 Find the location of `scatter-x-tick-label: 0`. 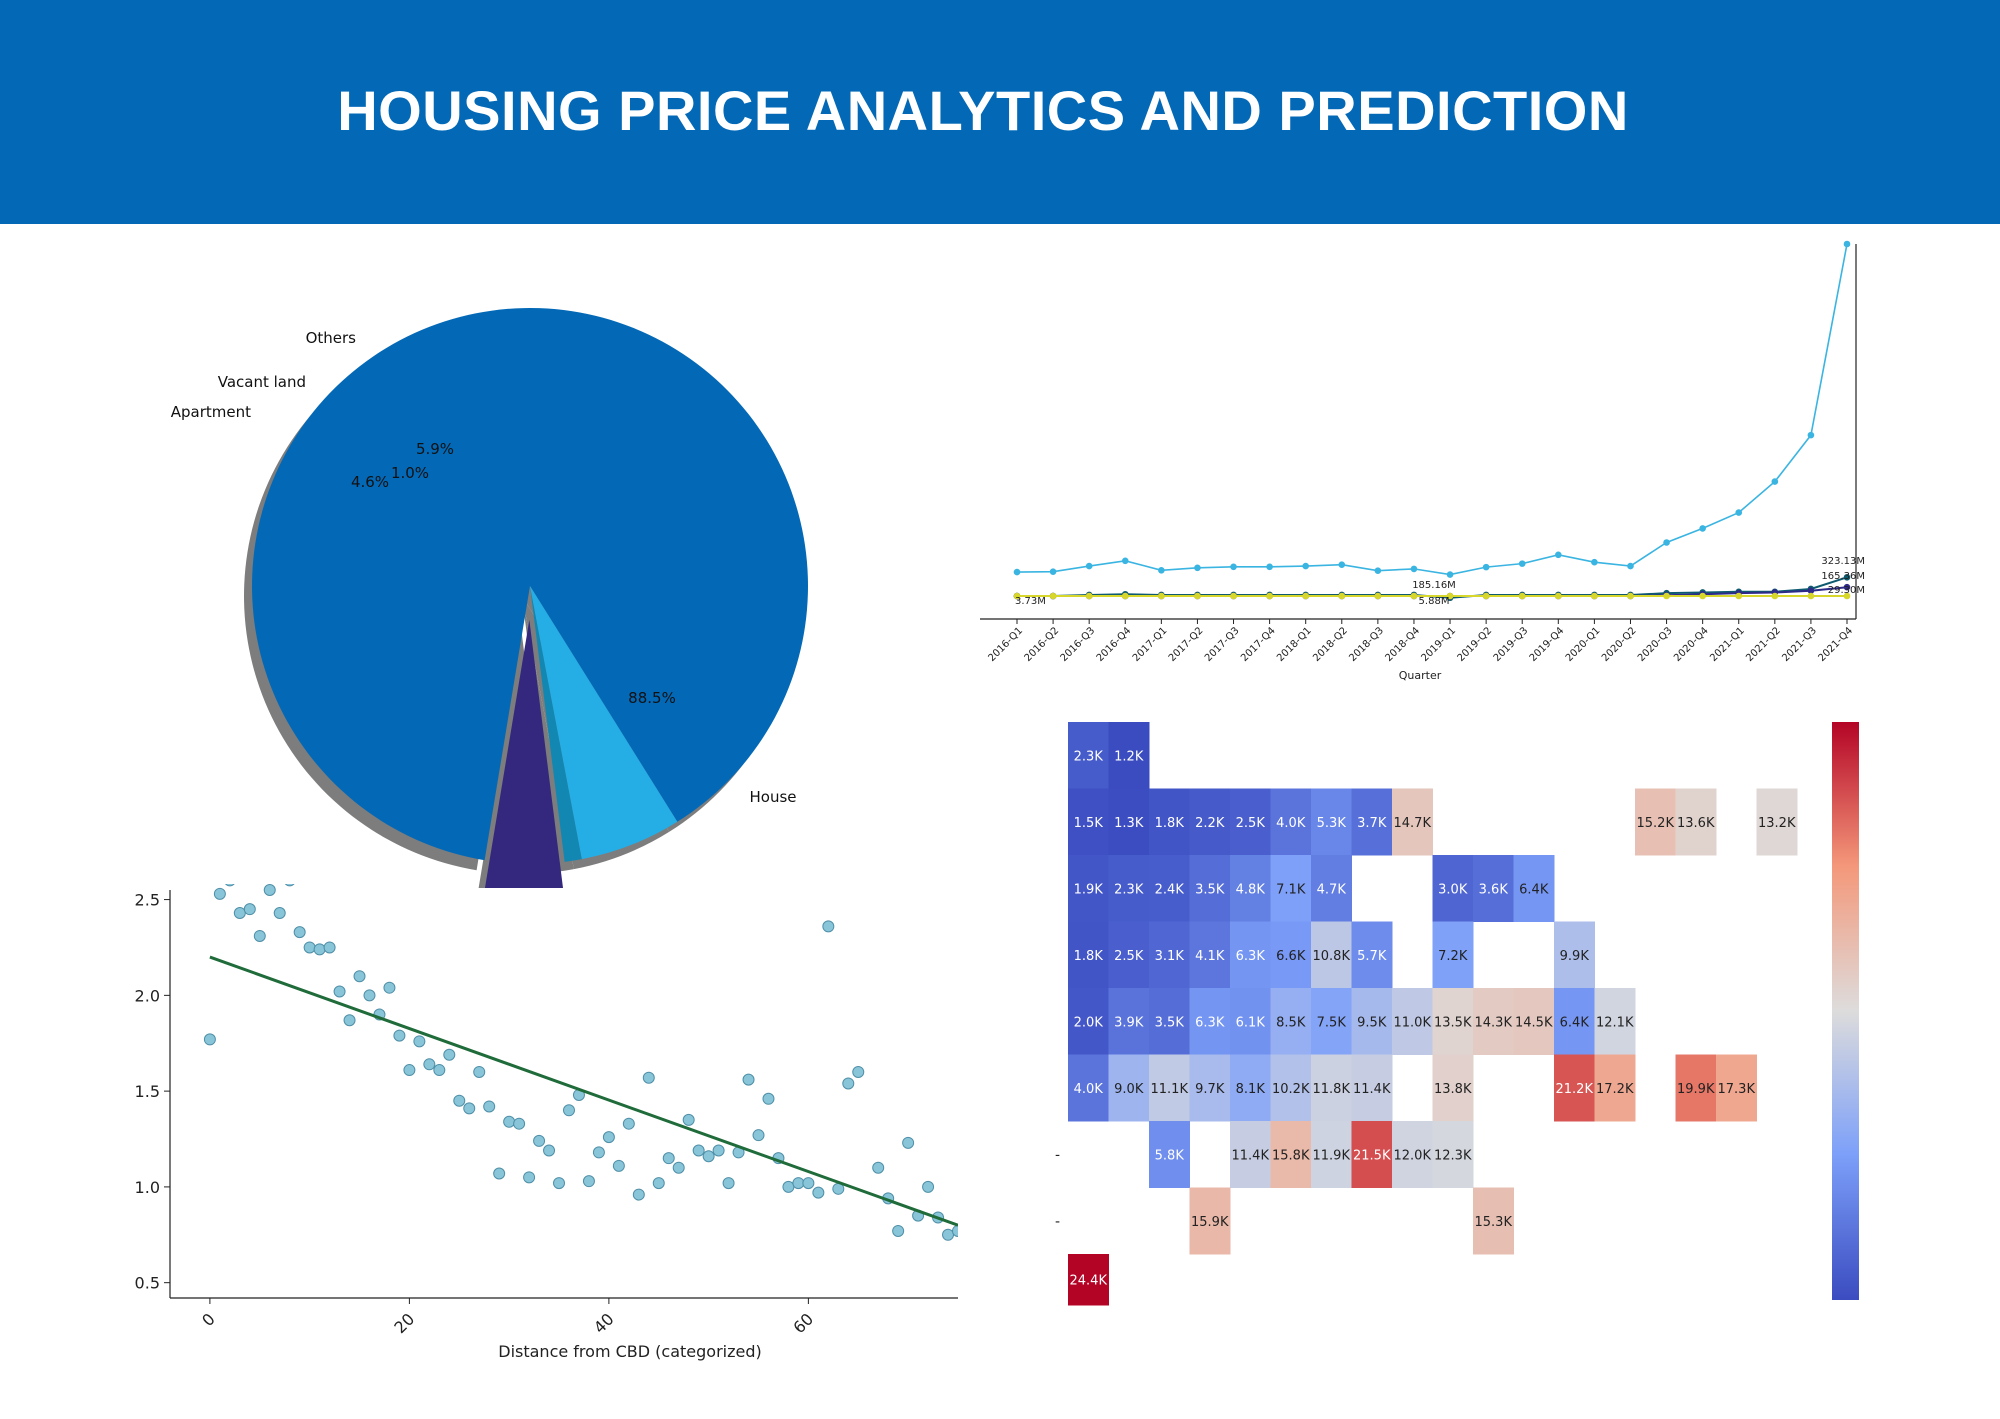

scatter-x-tick-label: 0 is located at coordinates (208, 1319).